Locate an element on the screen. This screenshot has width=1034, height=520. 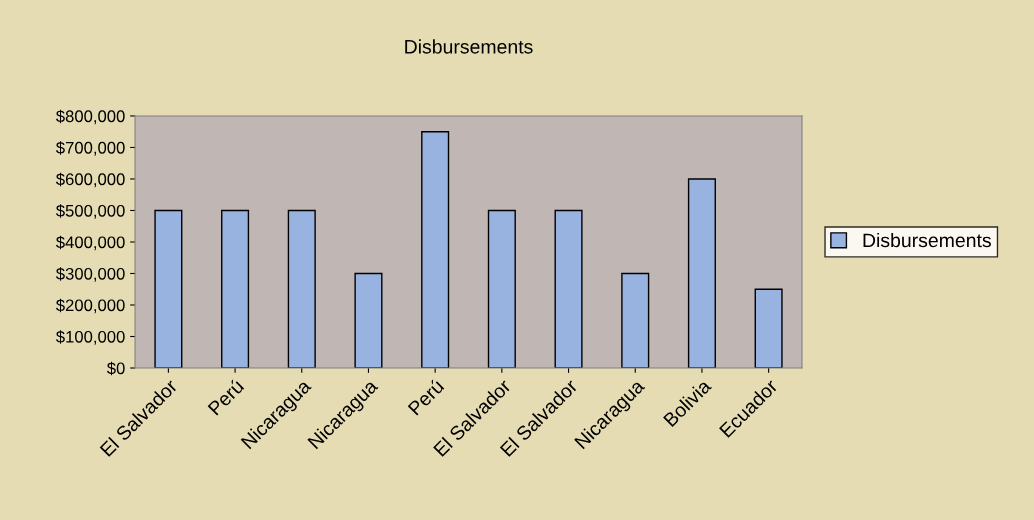
y-tick-label: $600,000 is located at coordinates (90, 180).